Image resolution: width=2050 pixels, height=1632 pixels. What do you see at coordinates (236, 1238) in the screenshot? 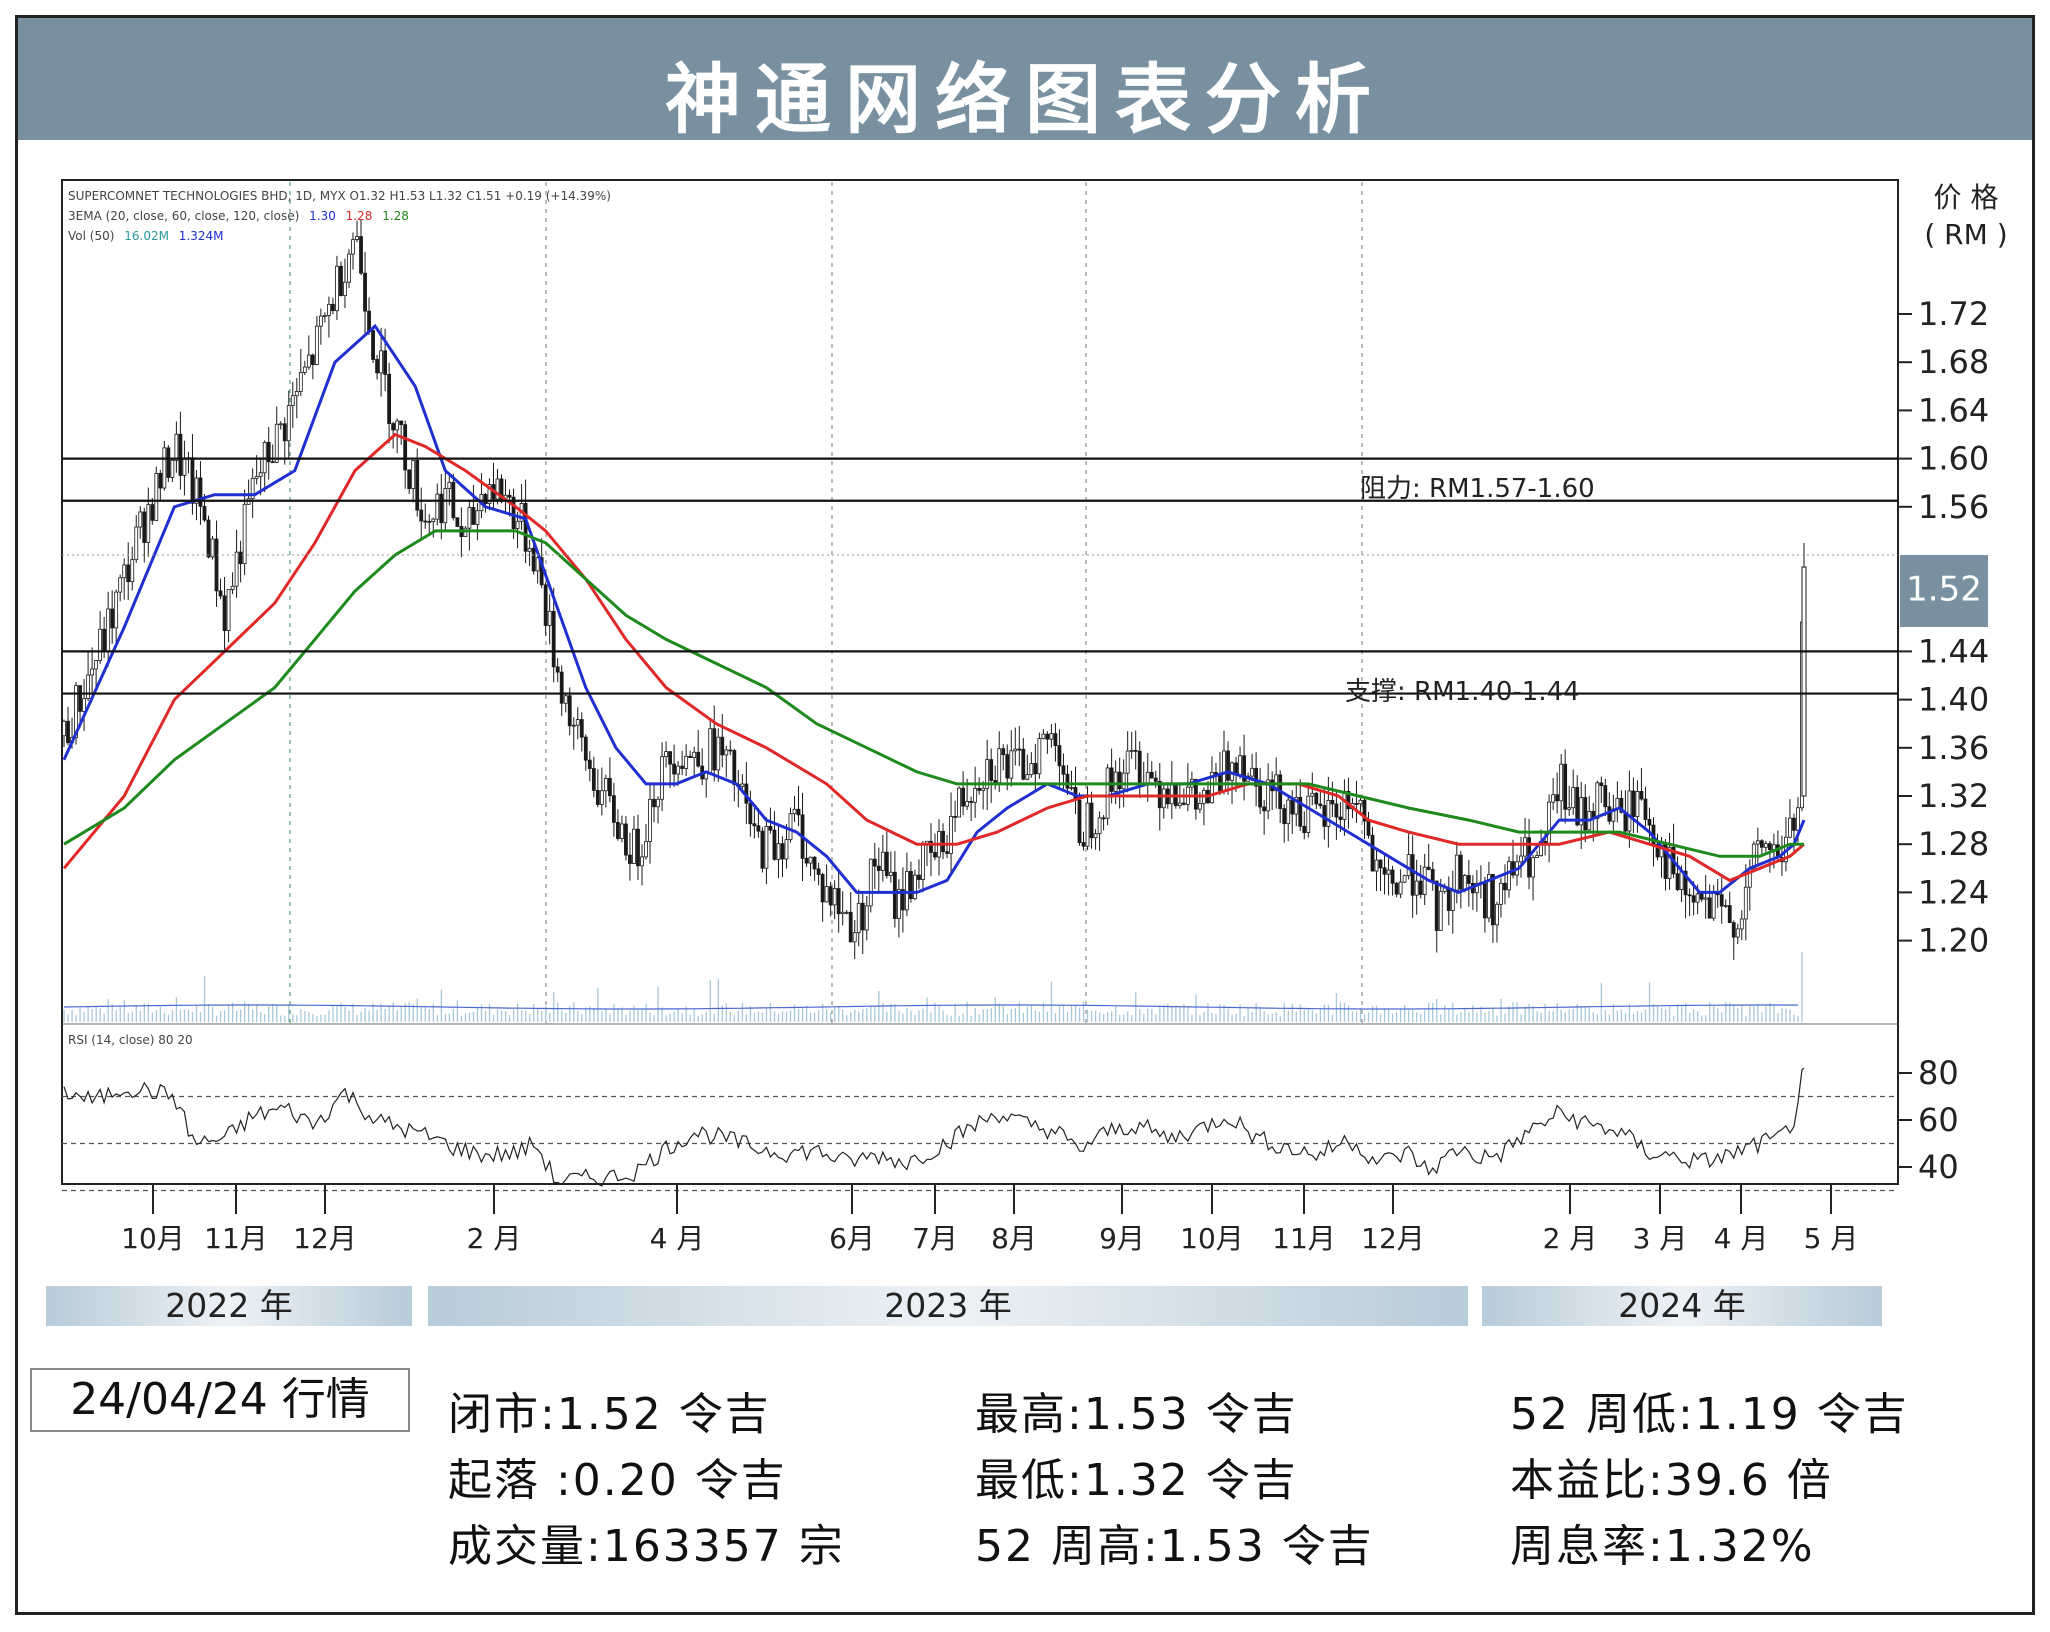
I see `time-tick-label: 11月` at bounding box center [236, 1238].